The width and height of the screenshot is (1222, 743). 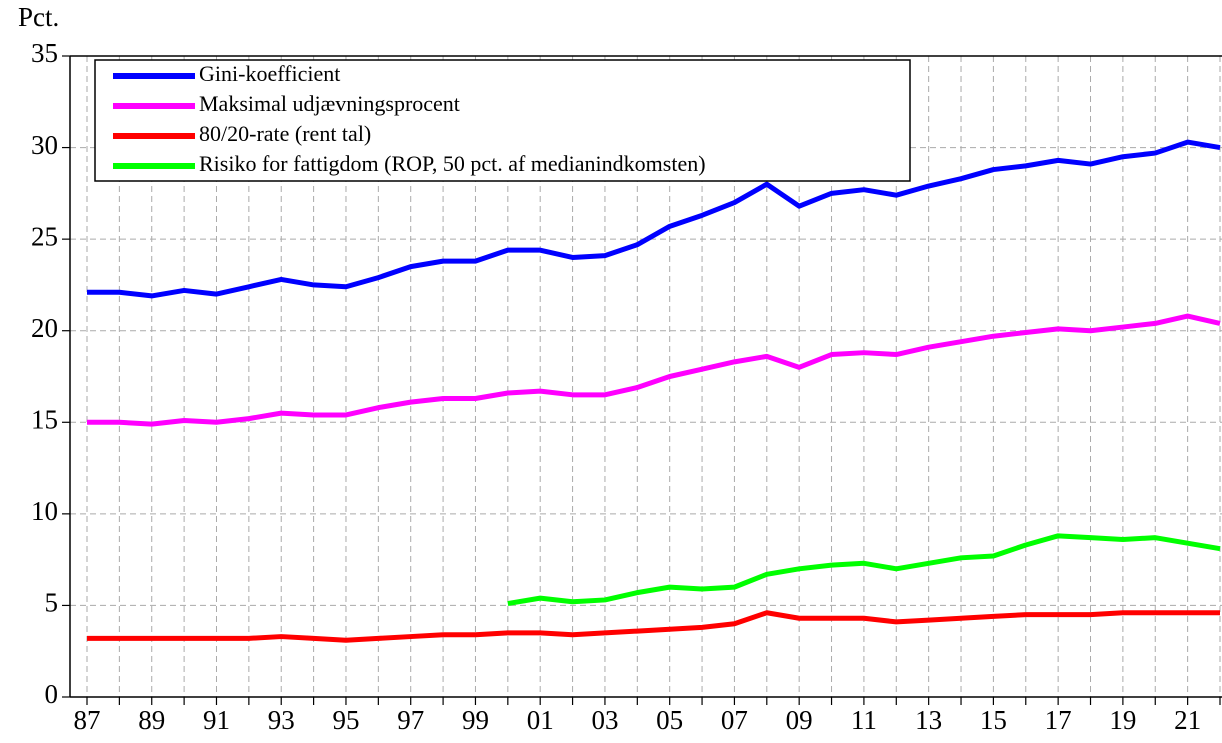 What do you see at coordinates (52, 603) in the screenshot?
I see `y-tick-label: 5` at bounding box center [52, 603].